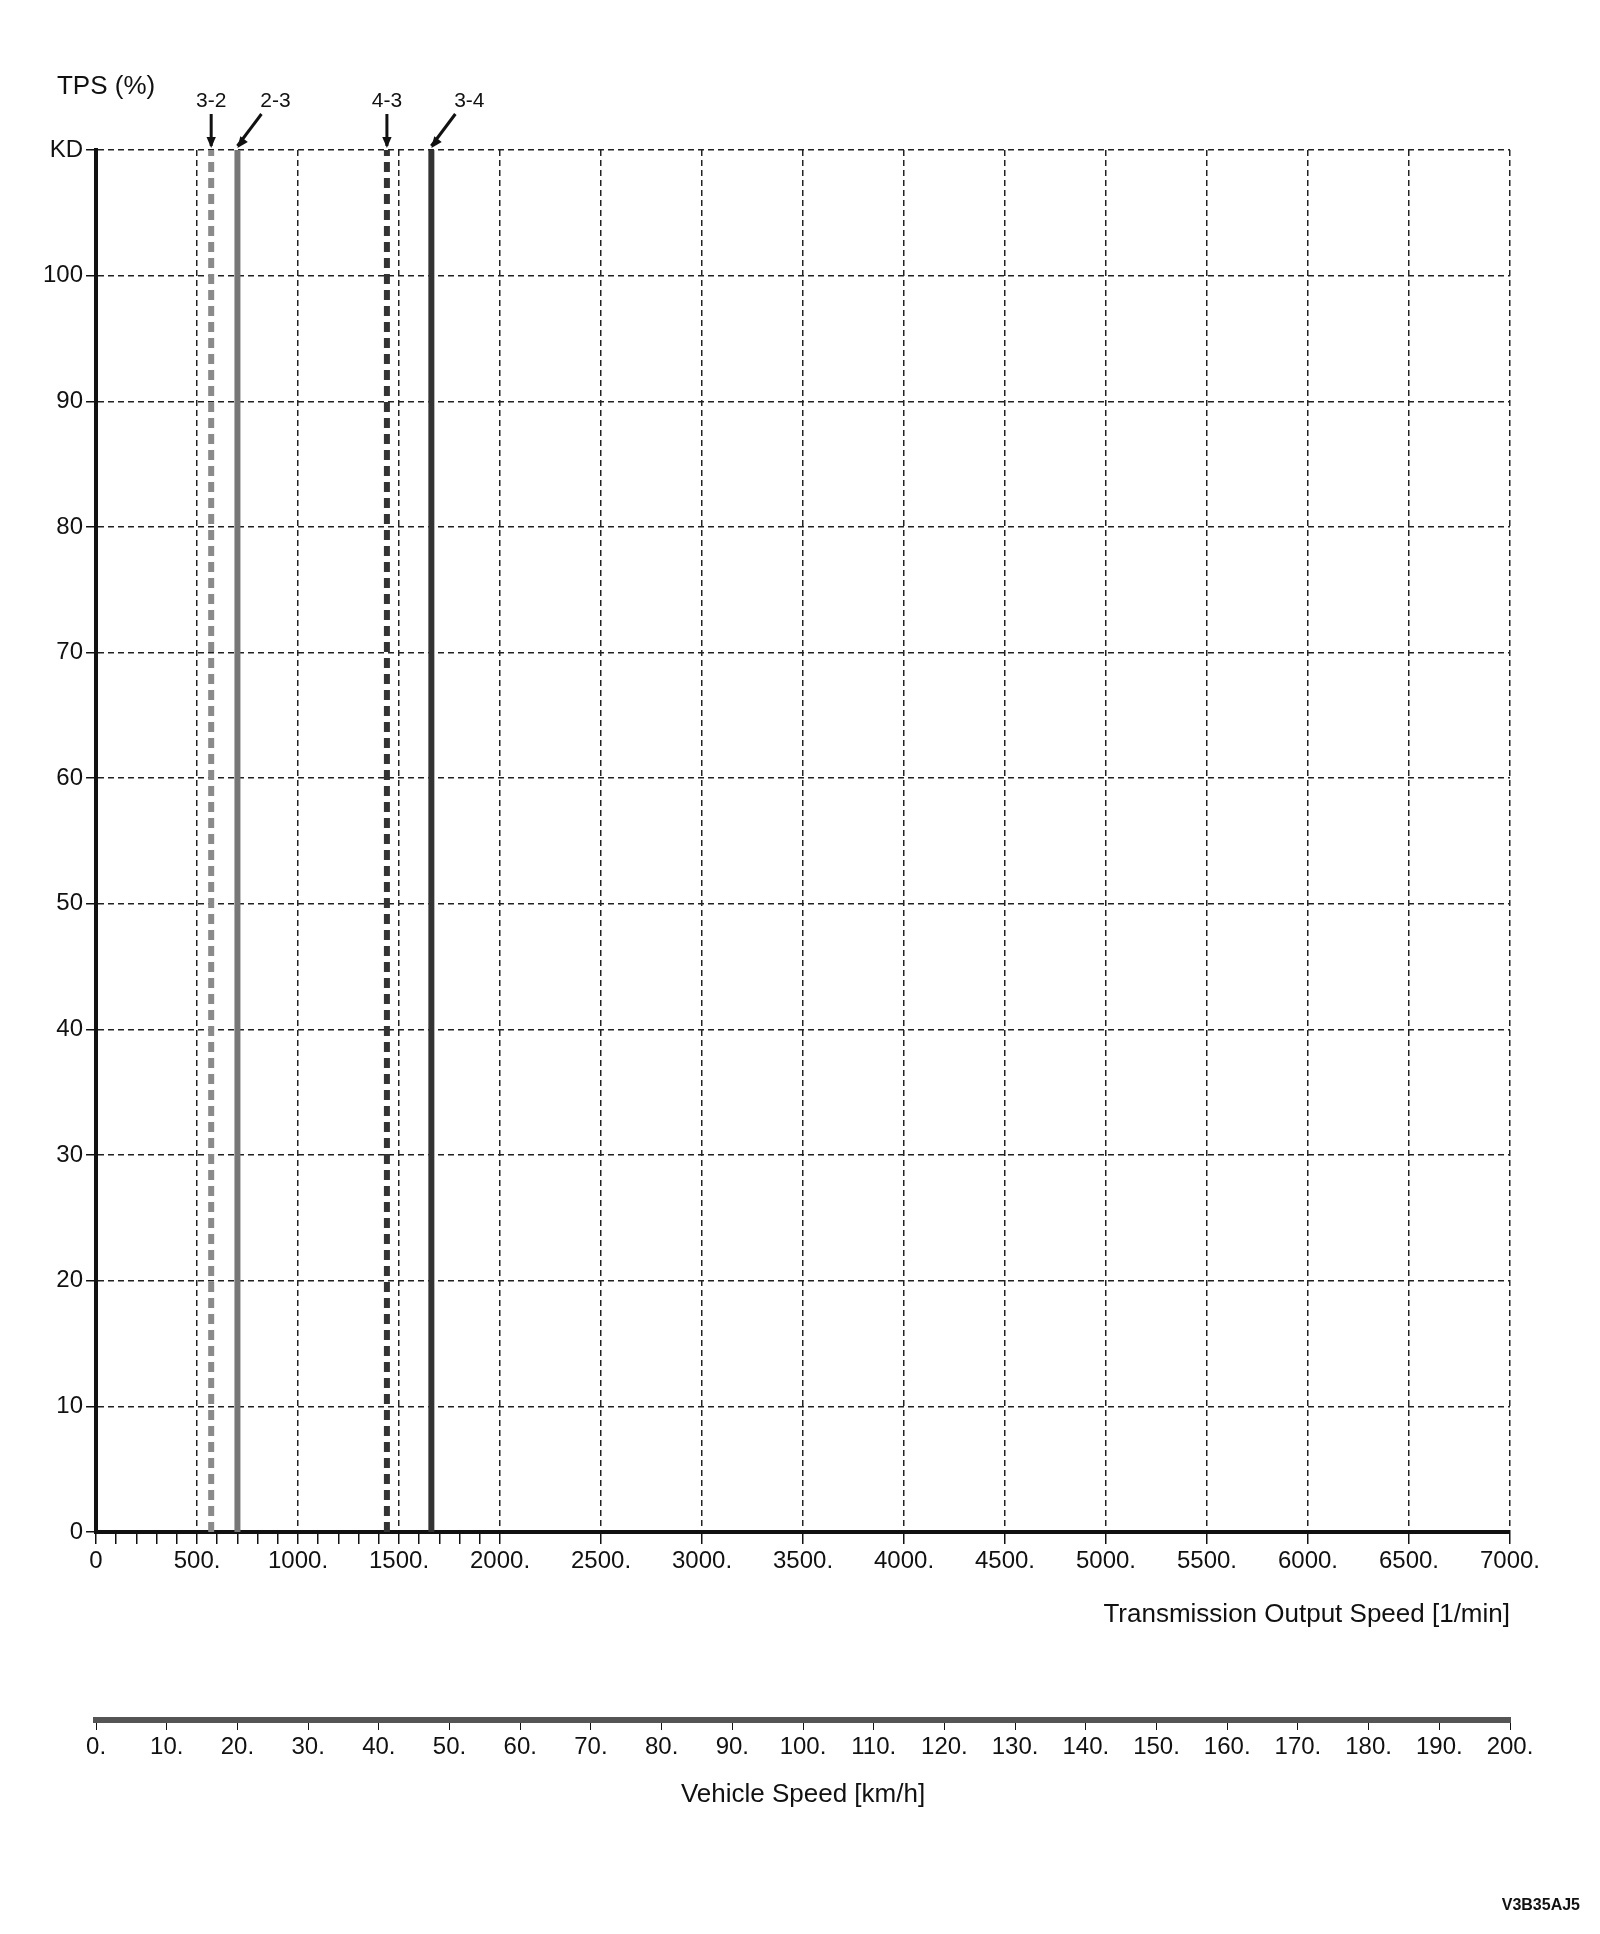  I want to click on x-tick-label: 500., so click(197, 1560).